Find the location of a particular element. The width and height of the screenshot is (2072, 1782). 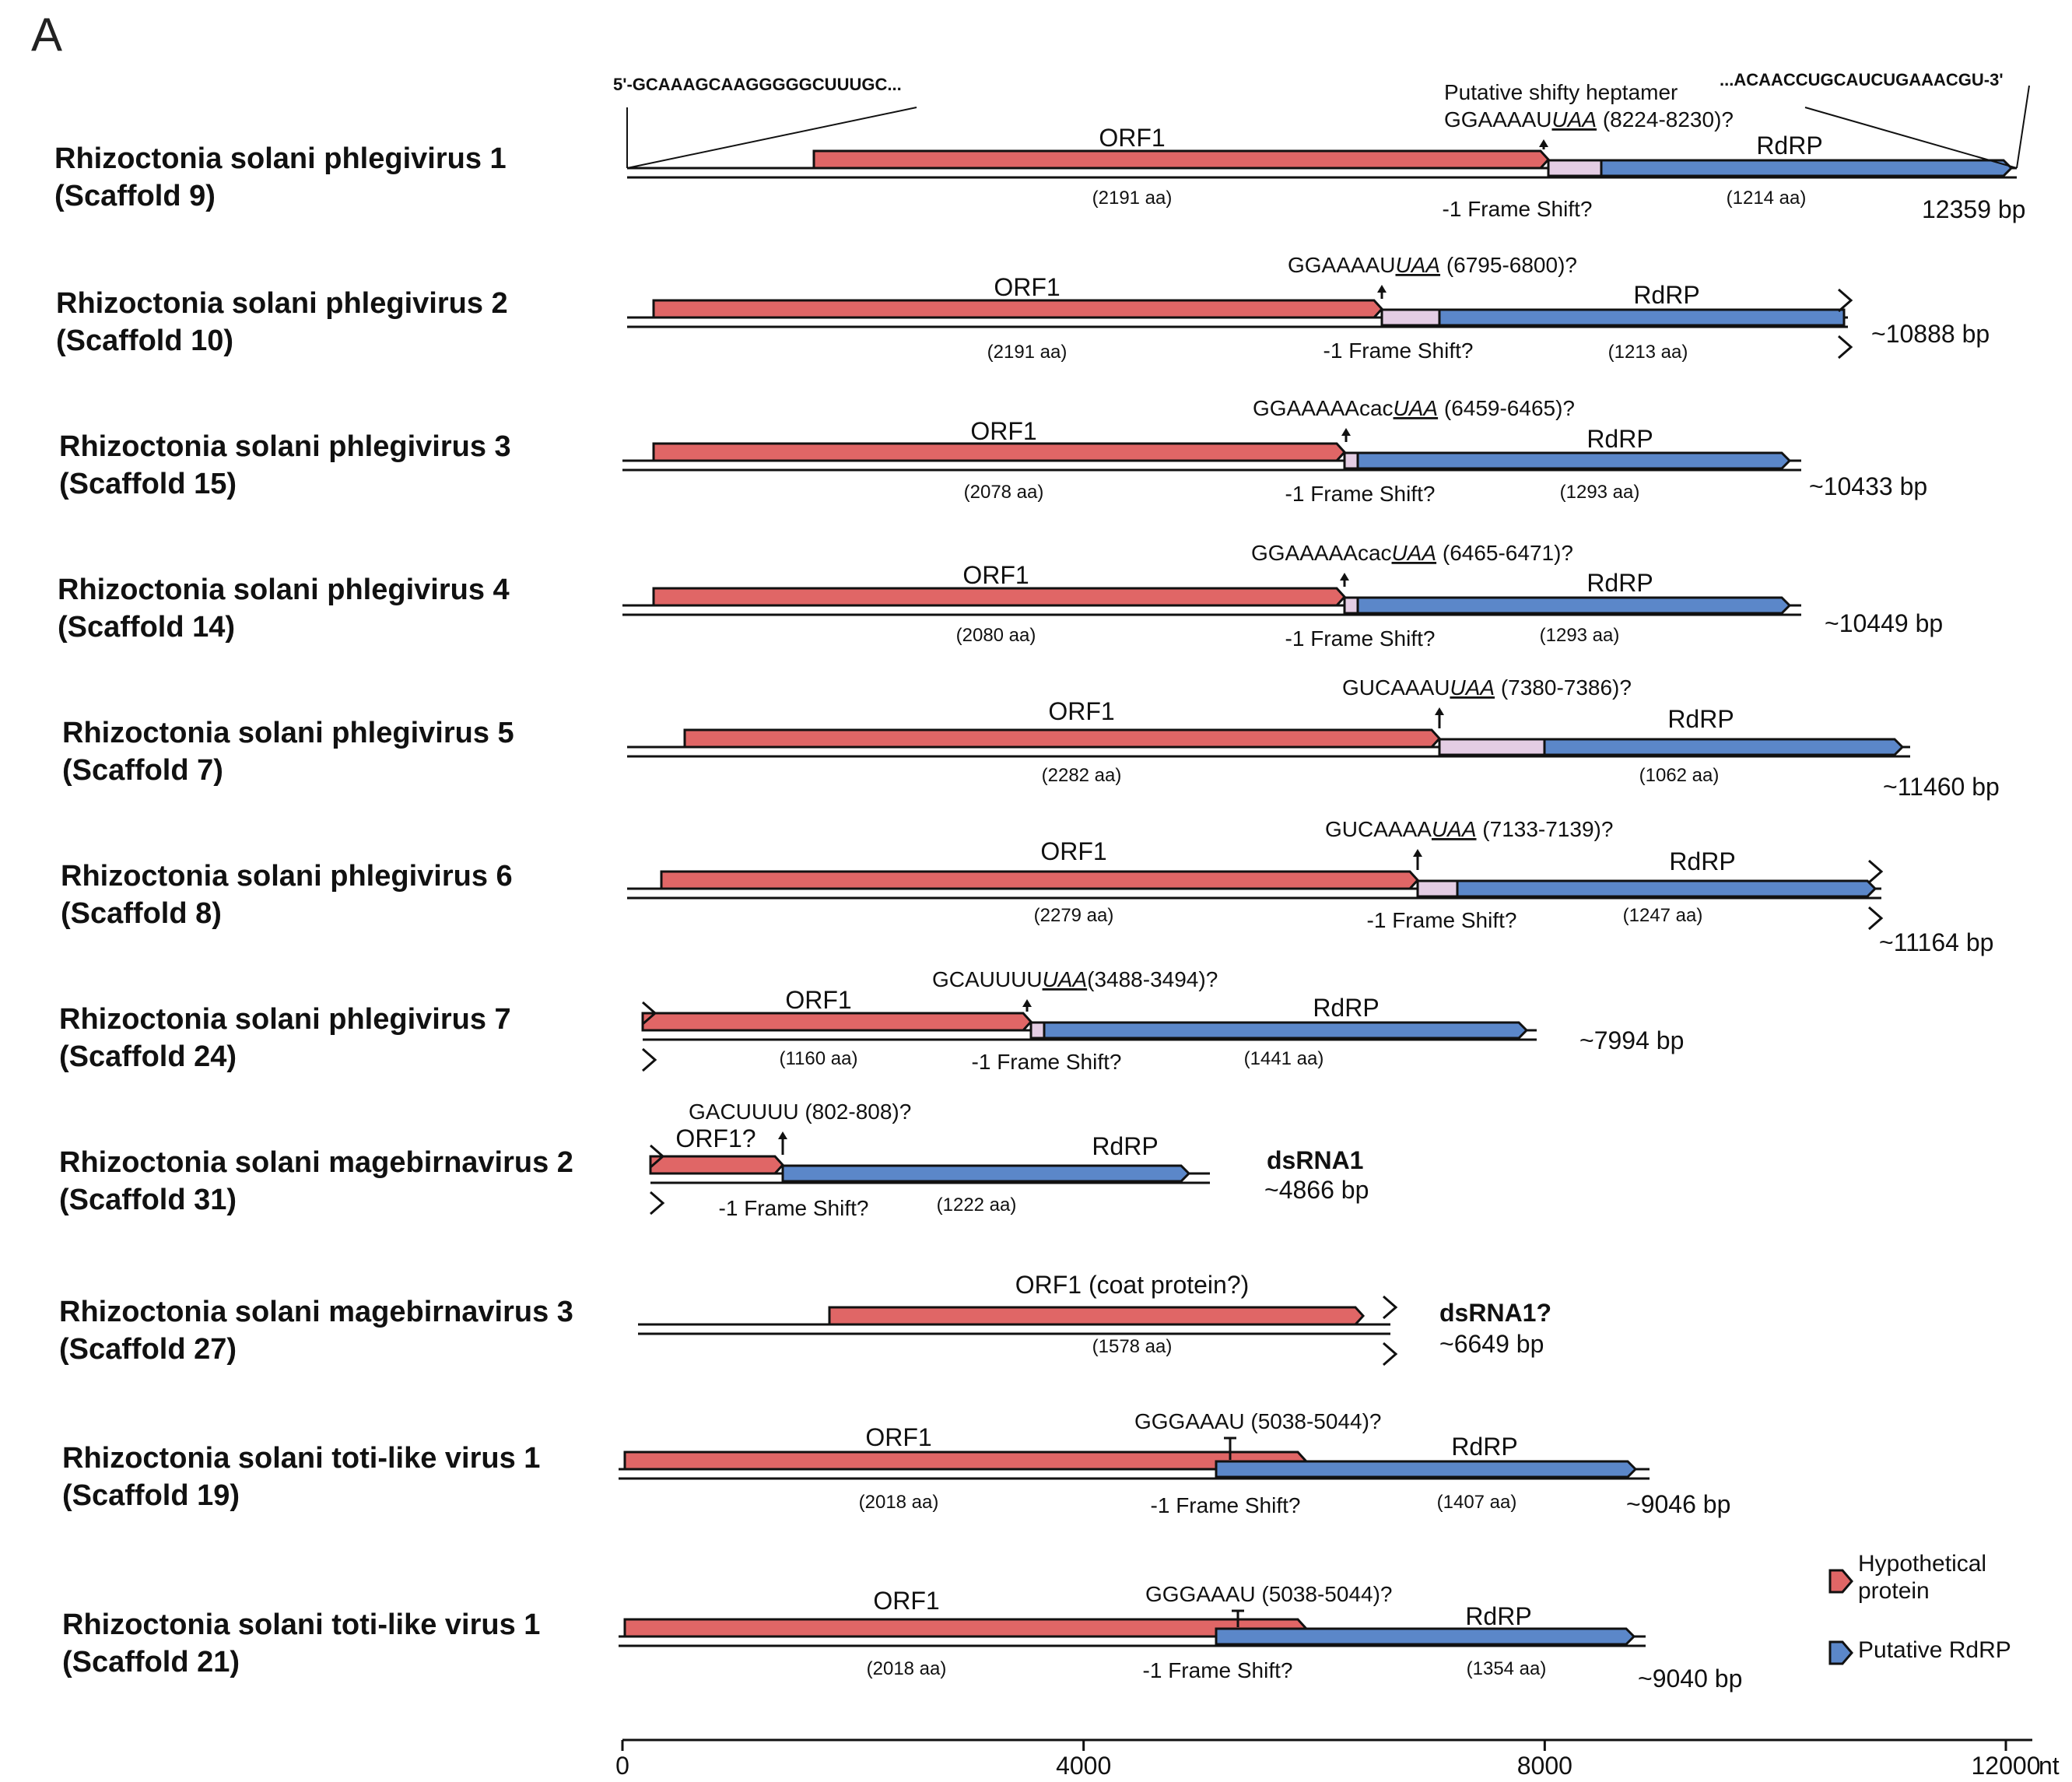

virus-10-rdrp-bar is located at coordinates (1426, 1469).